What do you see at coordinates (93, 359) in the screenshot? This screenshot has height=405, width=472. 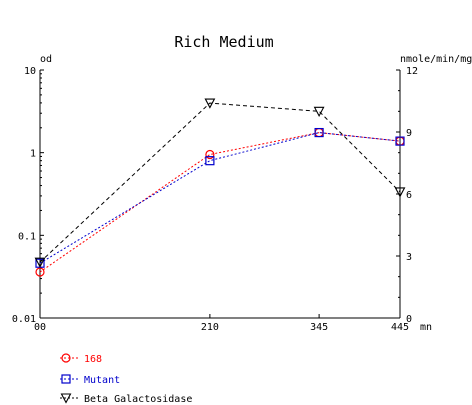 I see `legend-label: 168` at bounding box center [93, 359].